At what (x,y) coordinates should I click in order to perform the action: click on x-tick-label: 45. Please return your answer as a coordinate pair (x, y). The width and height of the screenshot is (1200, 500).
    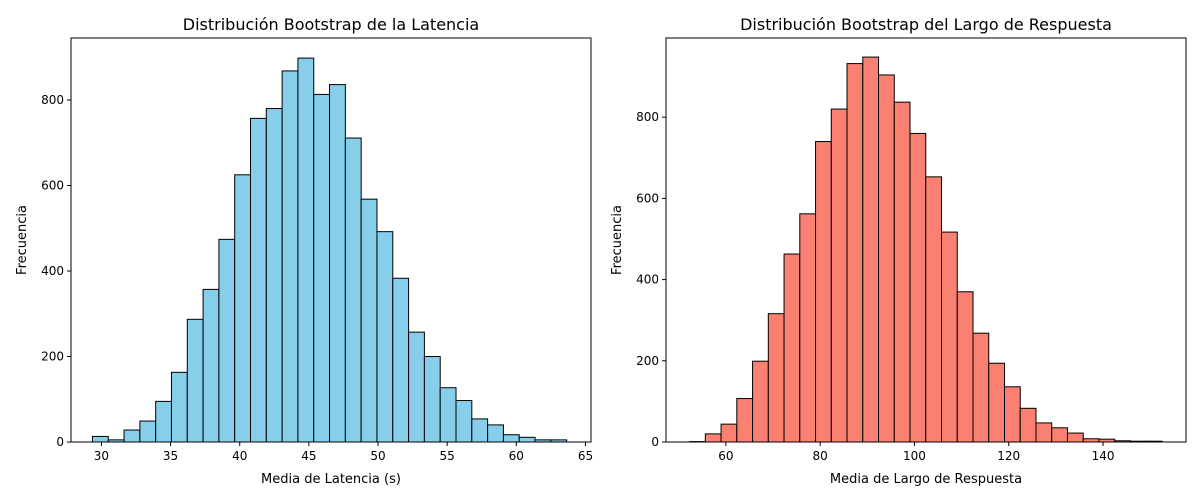
    Looking at the image, I should click on (308, 456).